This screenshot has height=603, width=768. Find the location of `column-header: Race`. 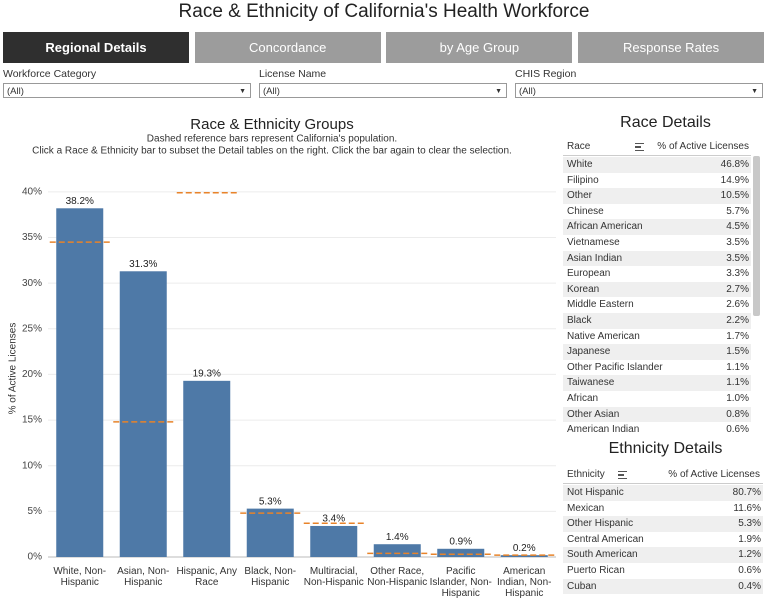

column-header: Race is located at coordinates (579, 146).